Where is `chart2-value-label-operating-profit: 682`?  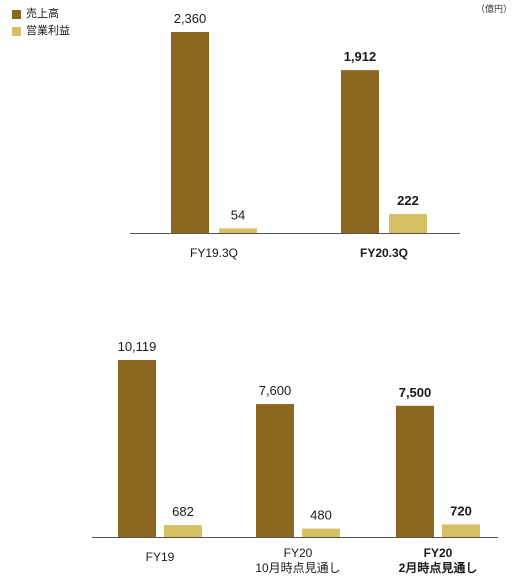 chart2-value-label-operating-profit: 682 is located at coordinates (183, 511).